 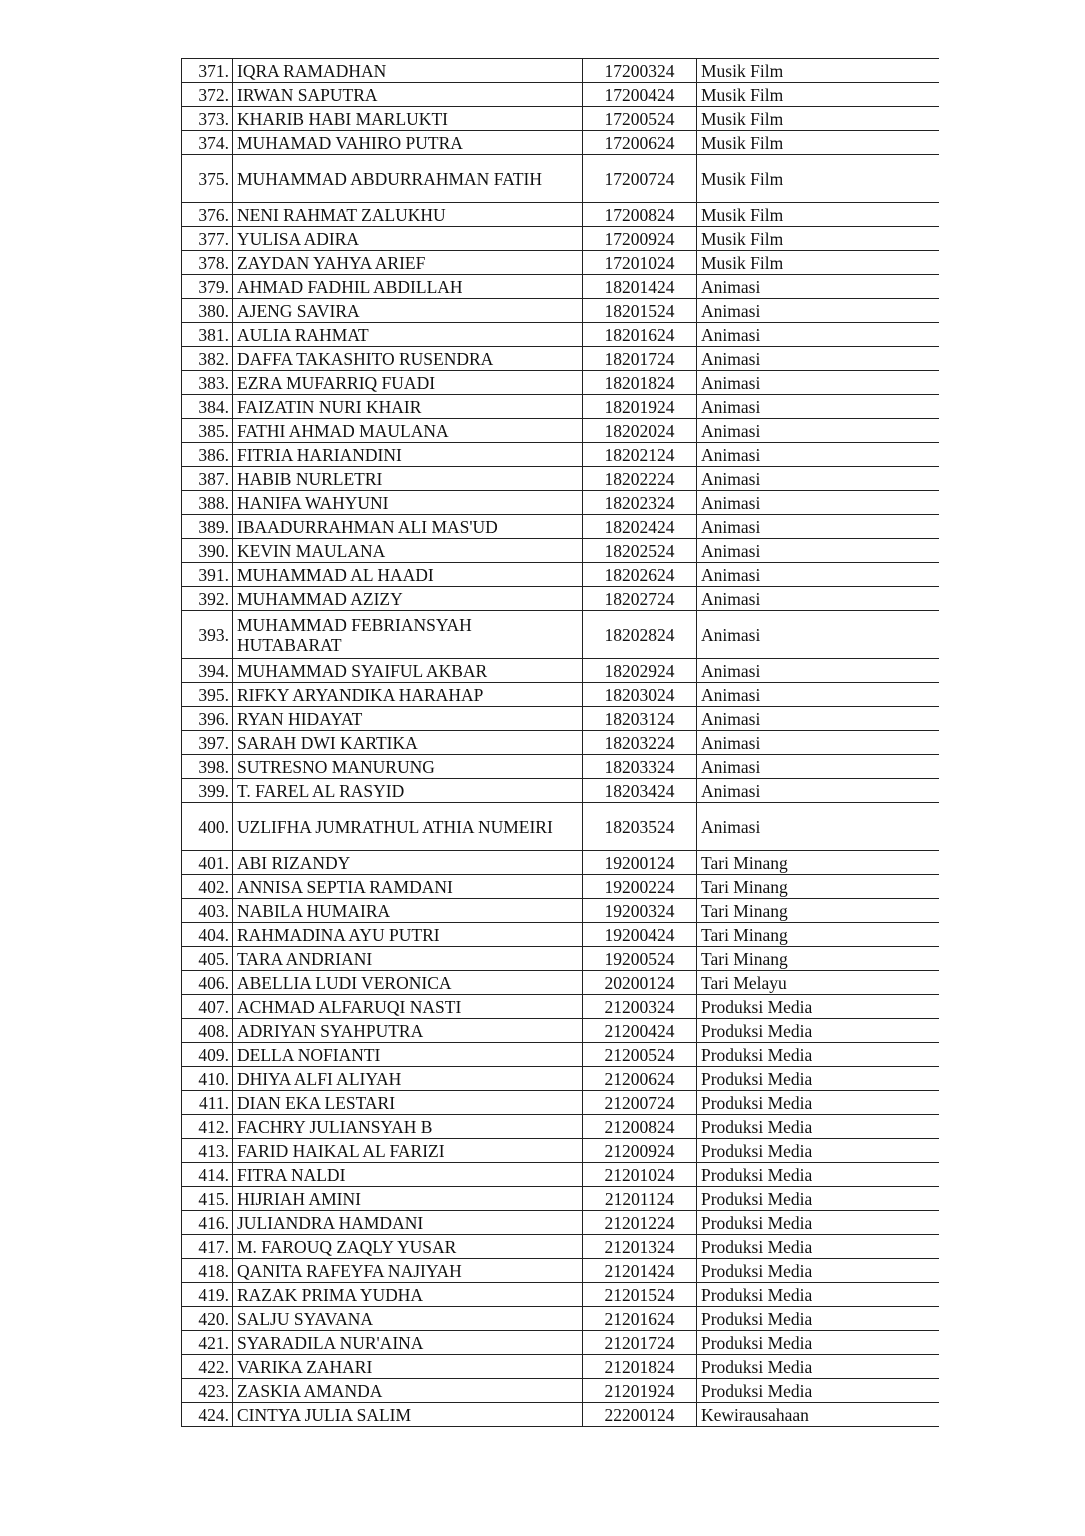 I want to click on student-name: IRWAN SAPUTRA, so click(x=407, y=94).